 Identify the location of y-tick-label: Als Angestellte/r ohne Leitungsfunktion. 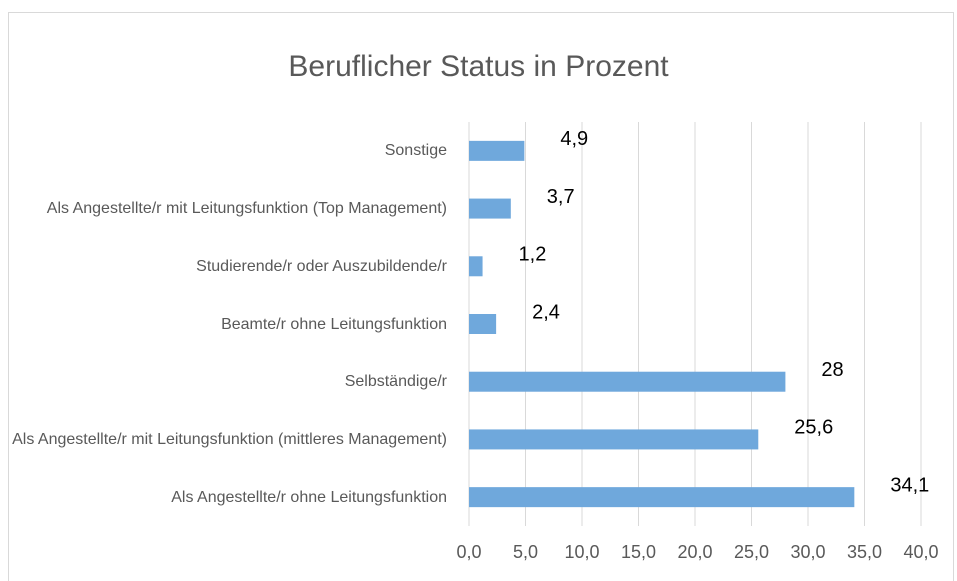
(227, 497).